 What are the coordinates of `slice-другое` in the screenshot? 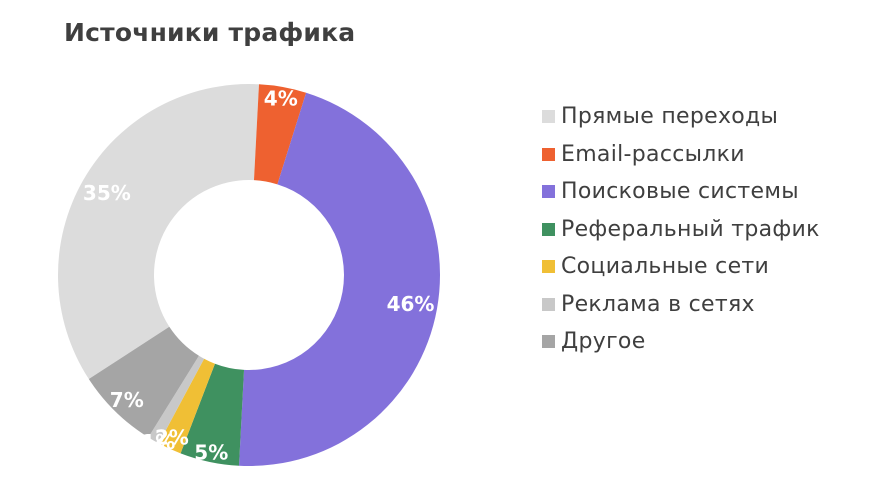 It's located at (143, 382).